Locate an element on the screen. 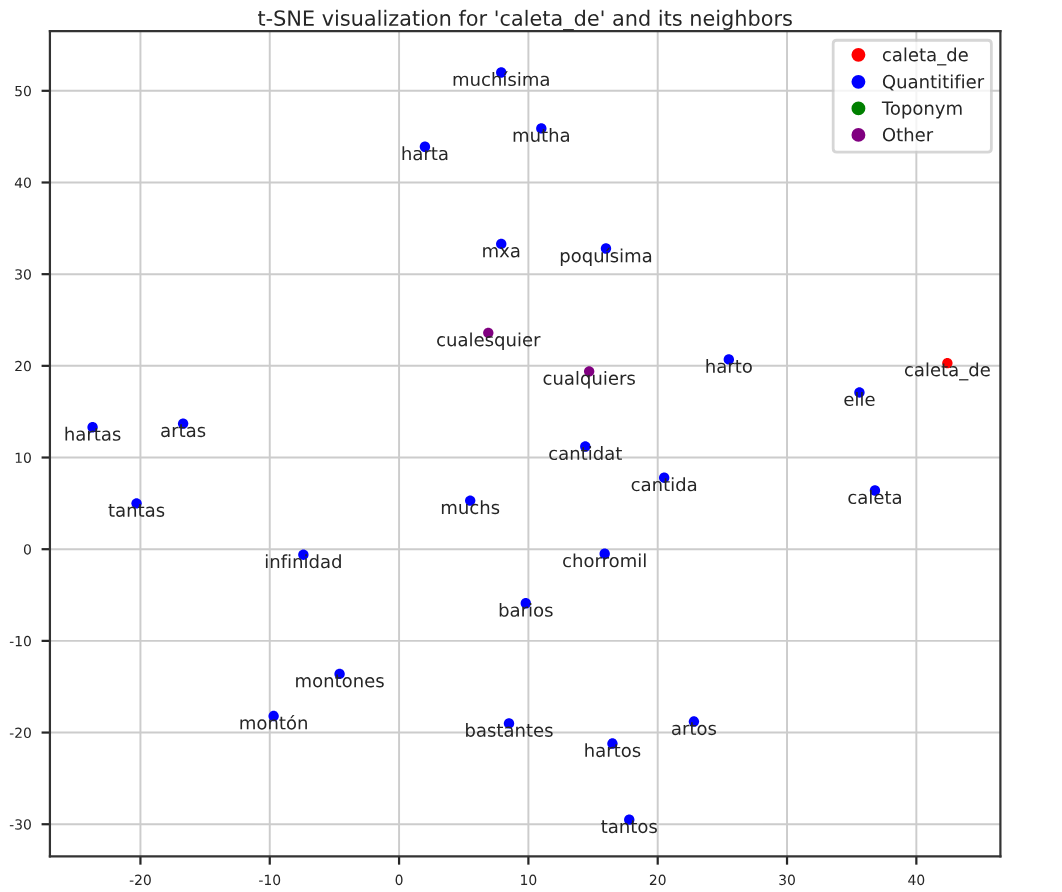 Image resolution: width=1062 pixels, height=892 pixels. annotation: caleta_de is located at coordinates (947, 371).